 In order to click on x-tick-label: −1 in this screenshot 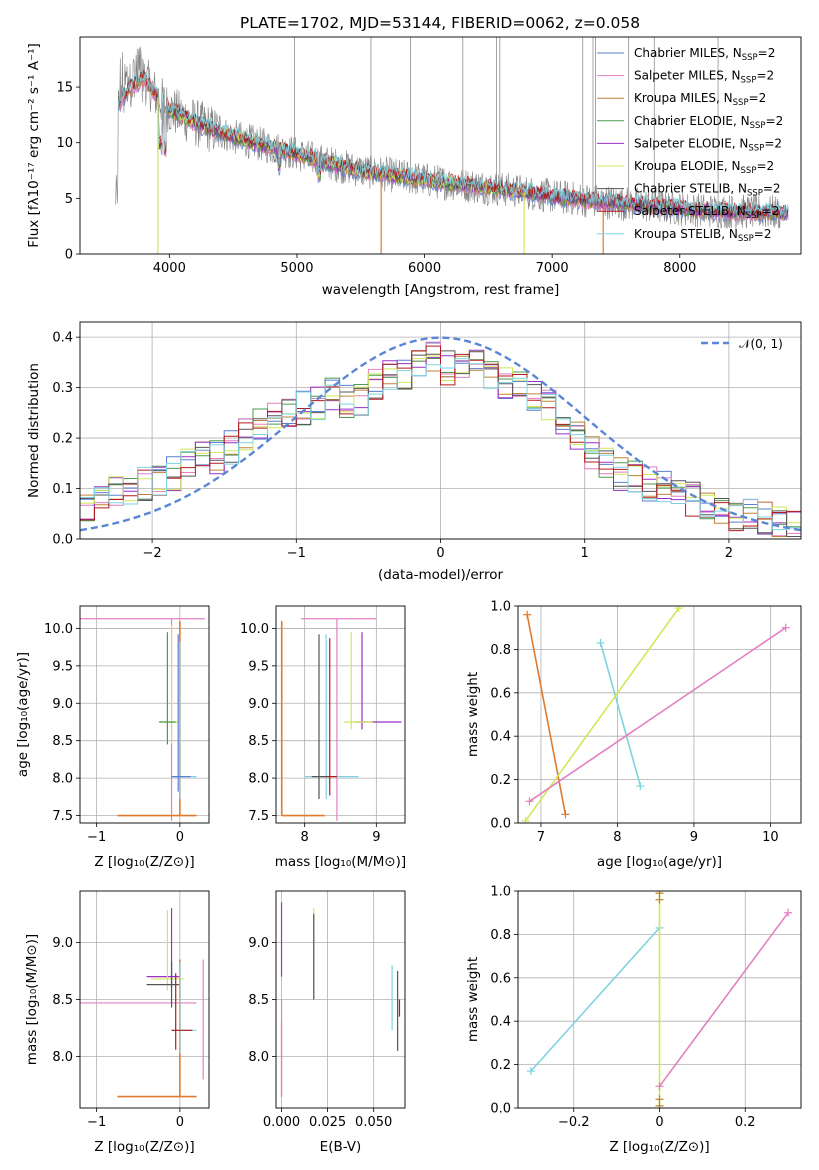, I will do `click(96, 837)`.